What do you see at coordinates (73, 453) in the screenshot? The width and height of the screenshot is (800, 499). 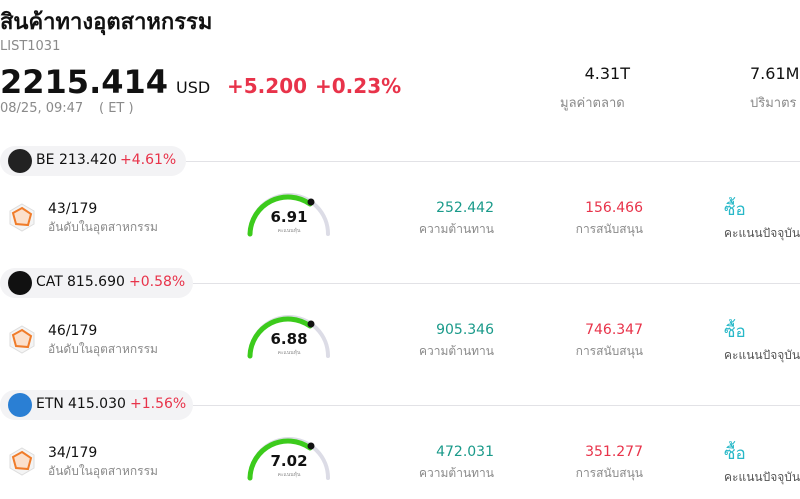 I see `rank: 34/179` at bounding box center [73, 453].